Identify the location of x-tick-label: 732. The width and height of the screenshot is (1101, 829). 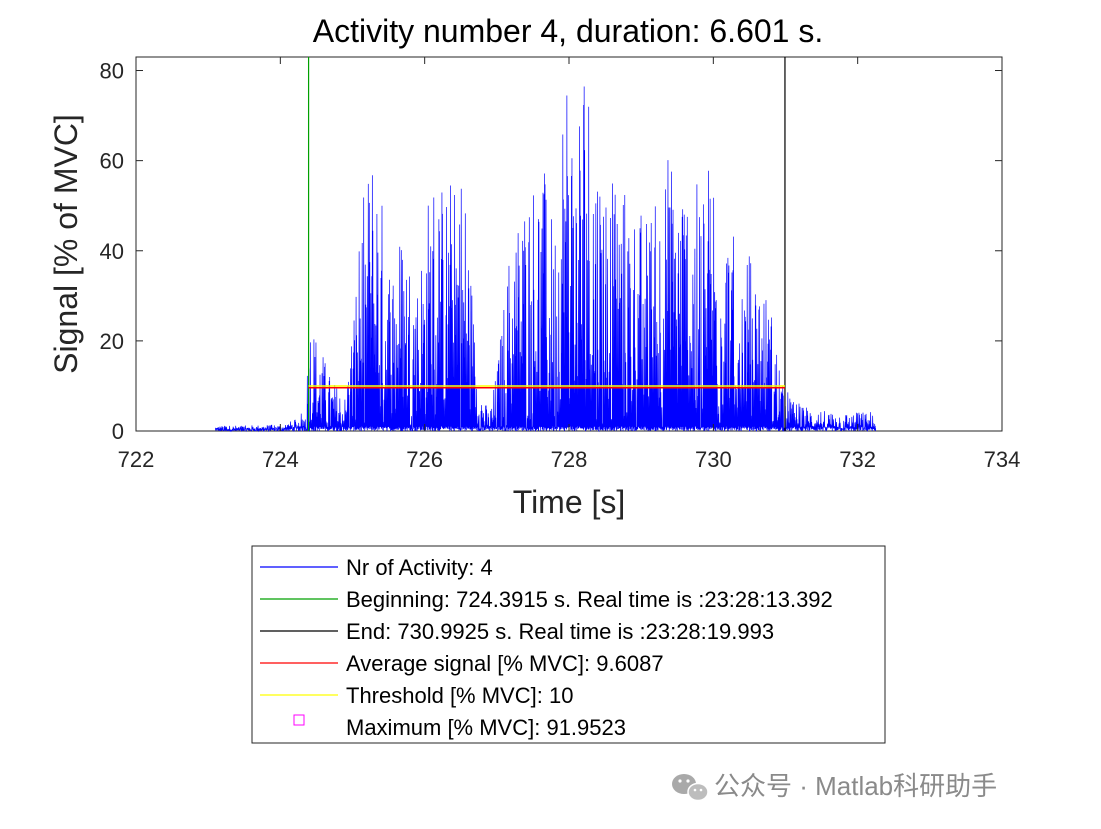
(857, 459).